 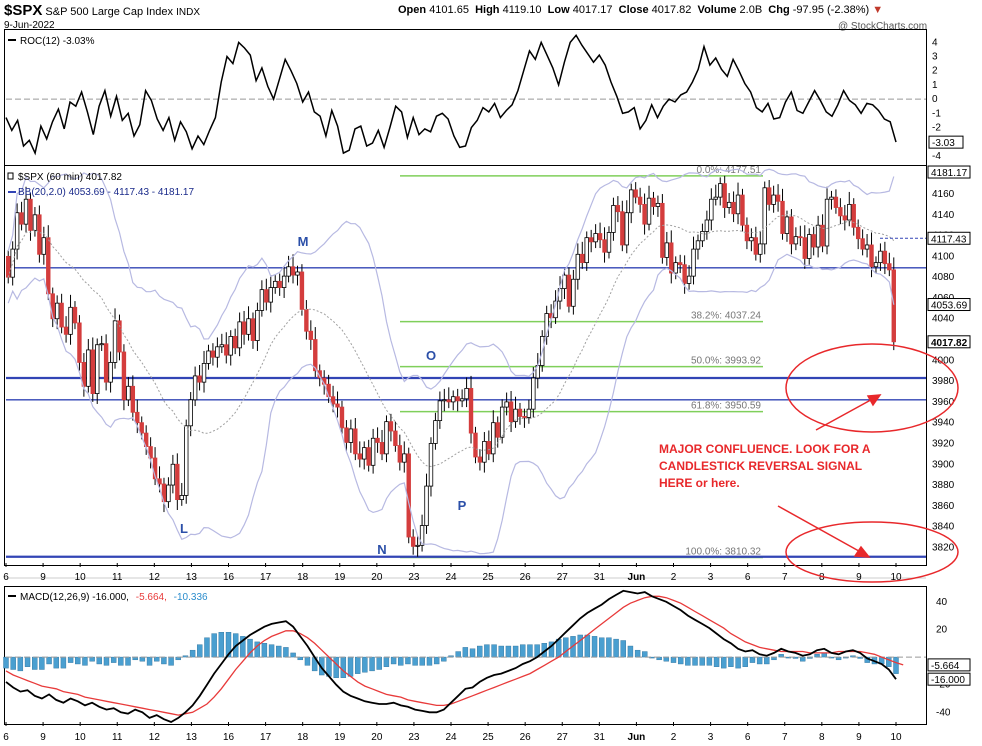 What do you see at coordinates (872, 552) in the screenshot?
I see `lower-confluence-ellipse` at bounding box center [872, 552].